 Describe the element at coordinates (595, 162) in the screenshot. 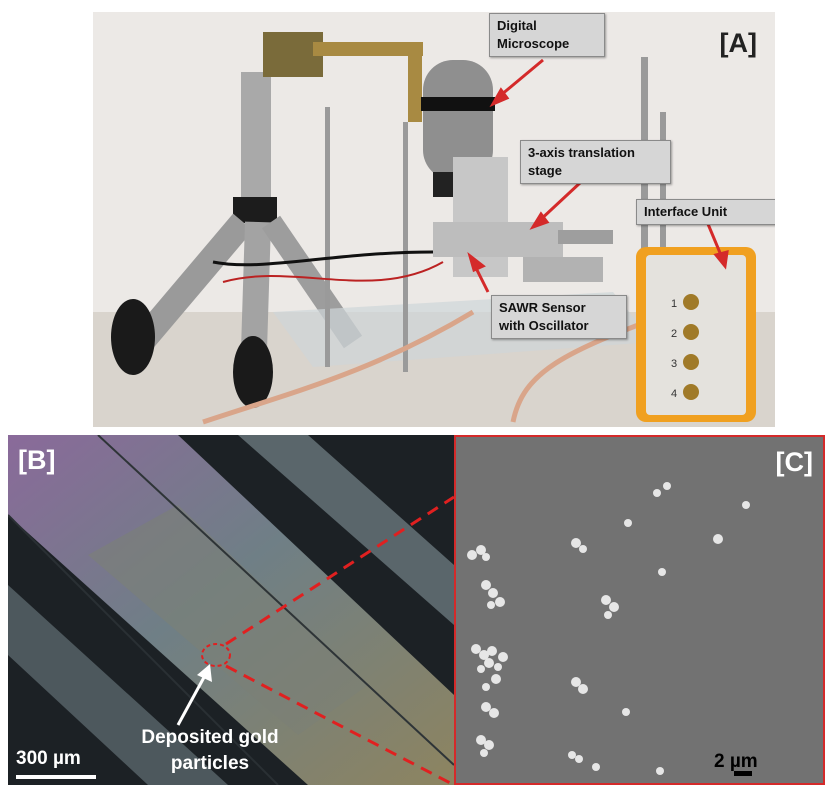

I see `callout-translation-stage: 3-axis translation stage` at that location.